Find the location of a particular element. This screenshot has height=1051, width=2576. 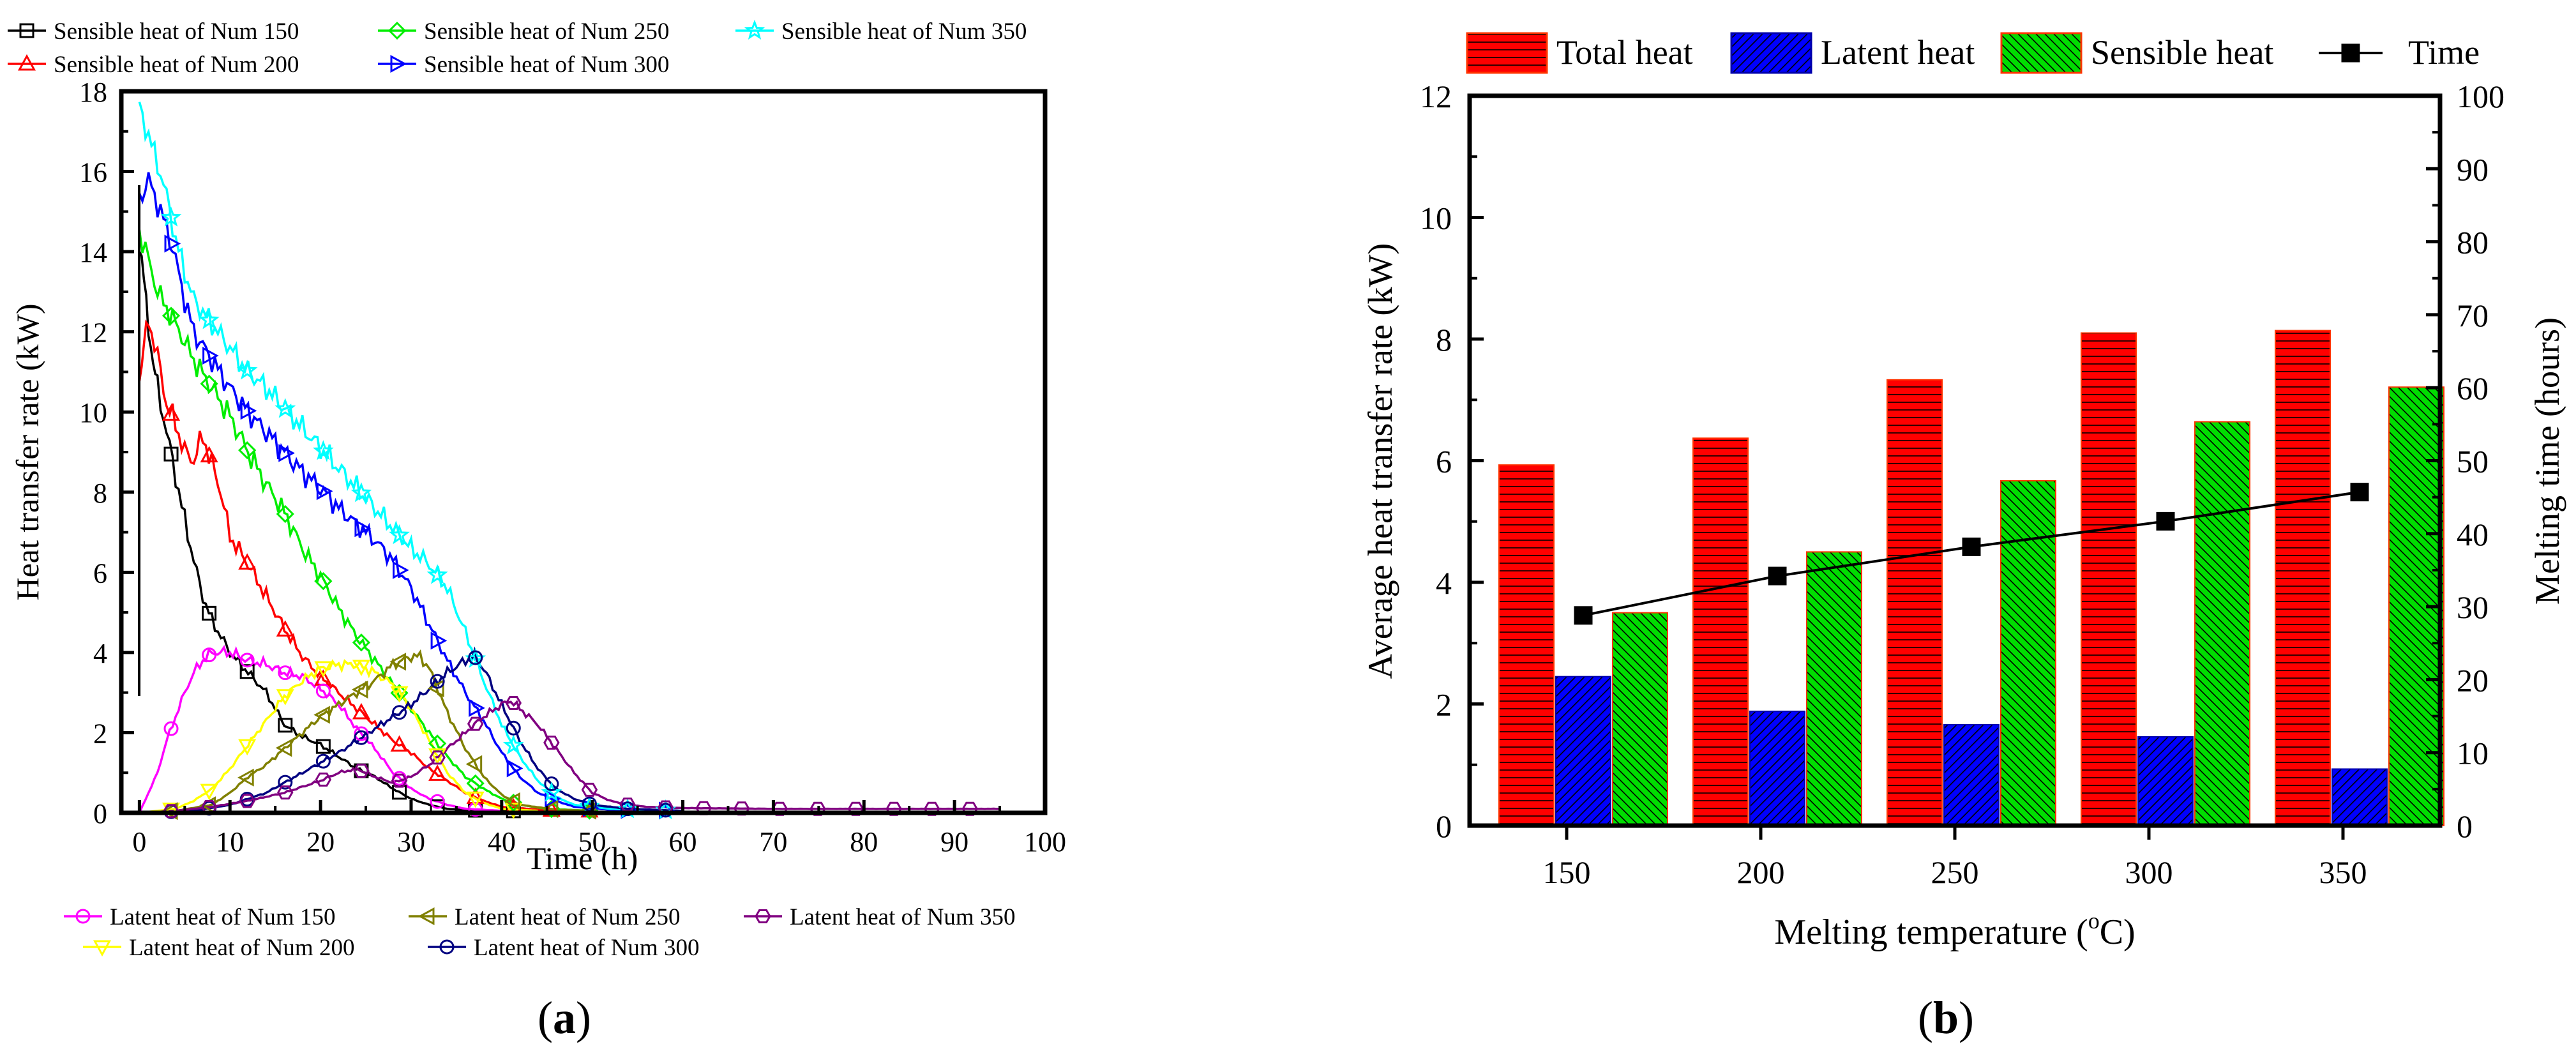

y-tick-label: 16 is located at coordinates (93, 172).